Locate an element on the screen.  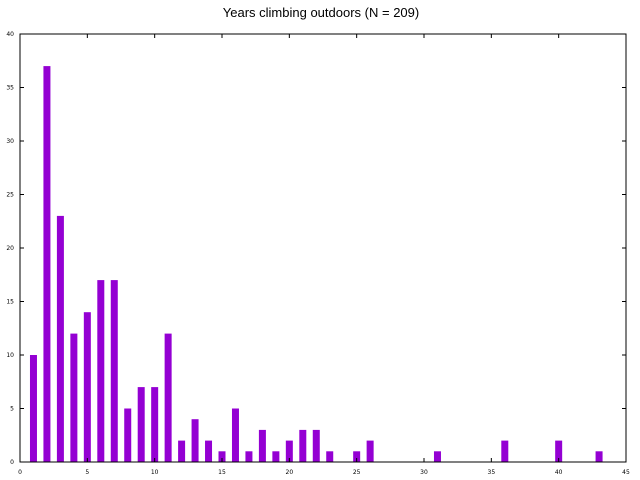
y-tick-label-30: 30 is located at coordinates (10, 141).